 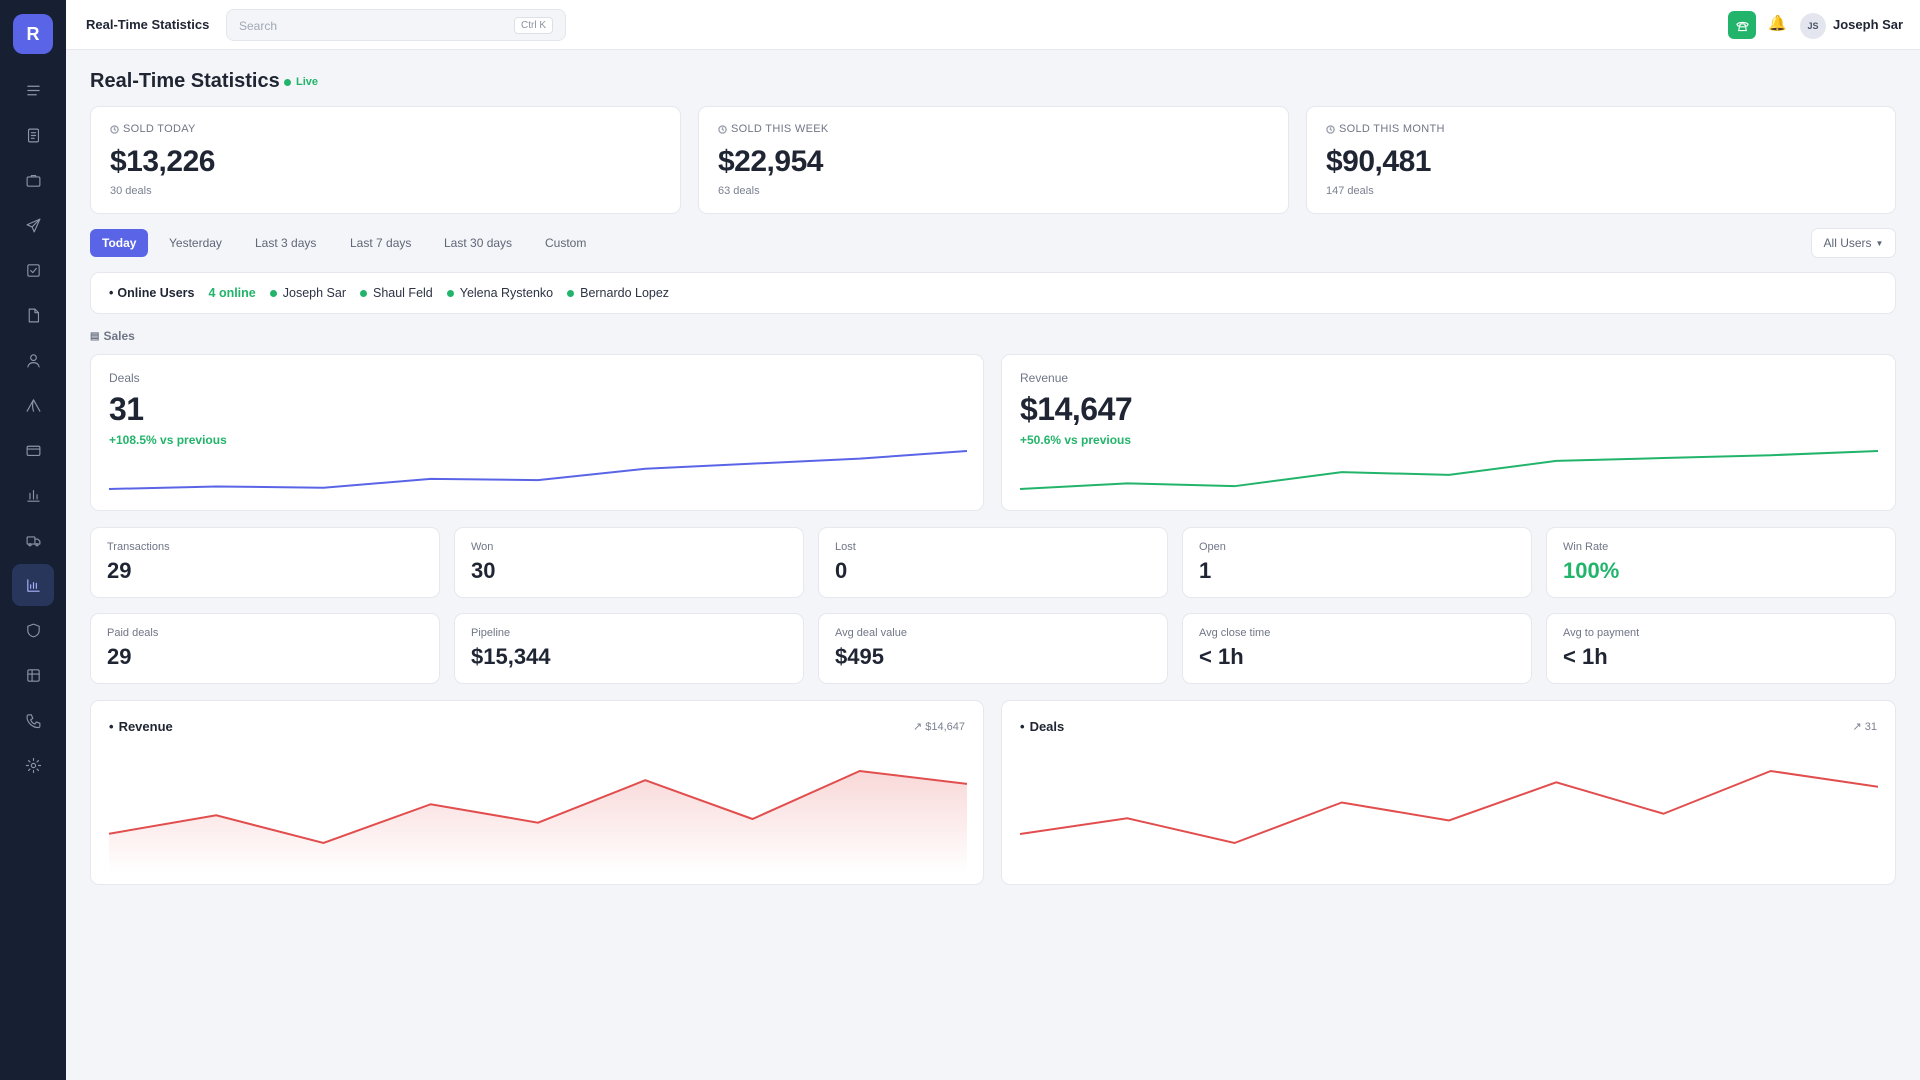 I want to click on sales-section-label: ▤ Sales, so click(x=112, y=336).